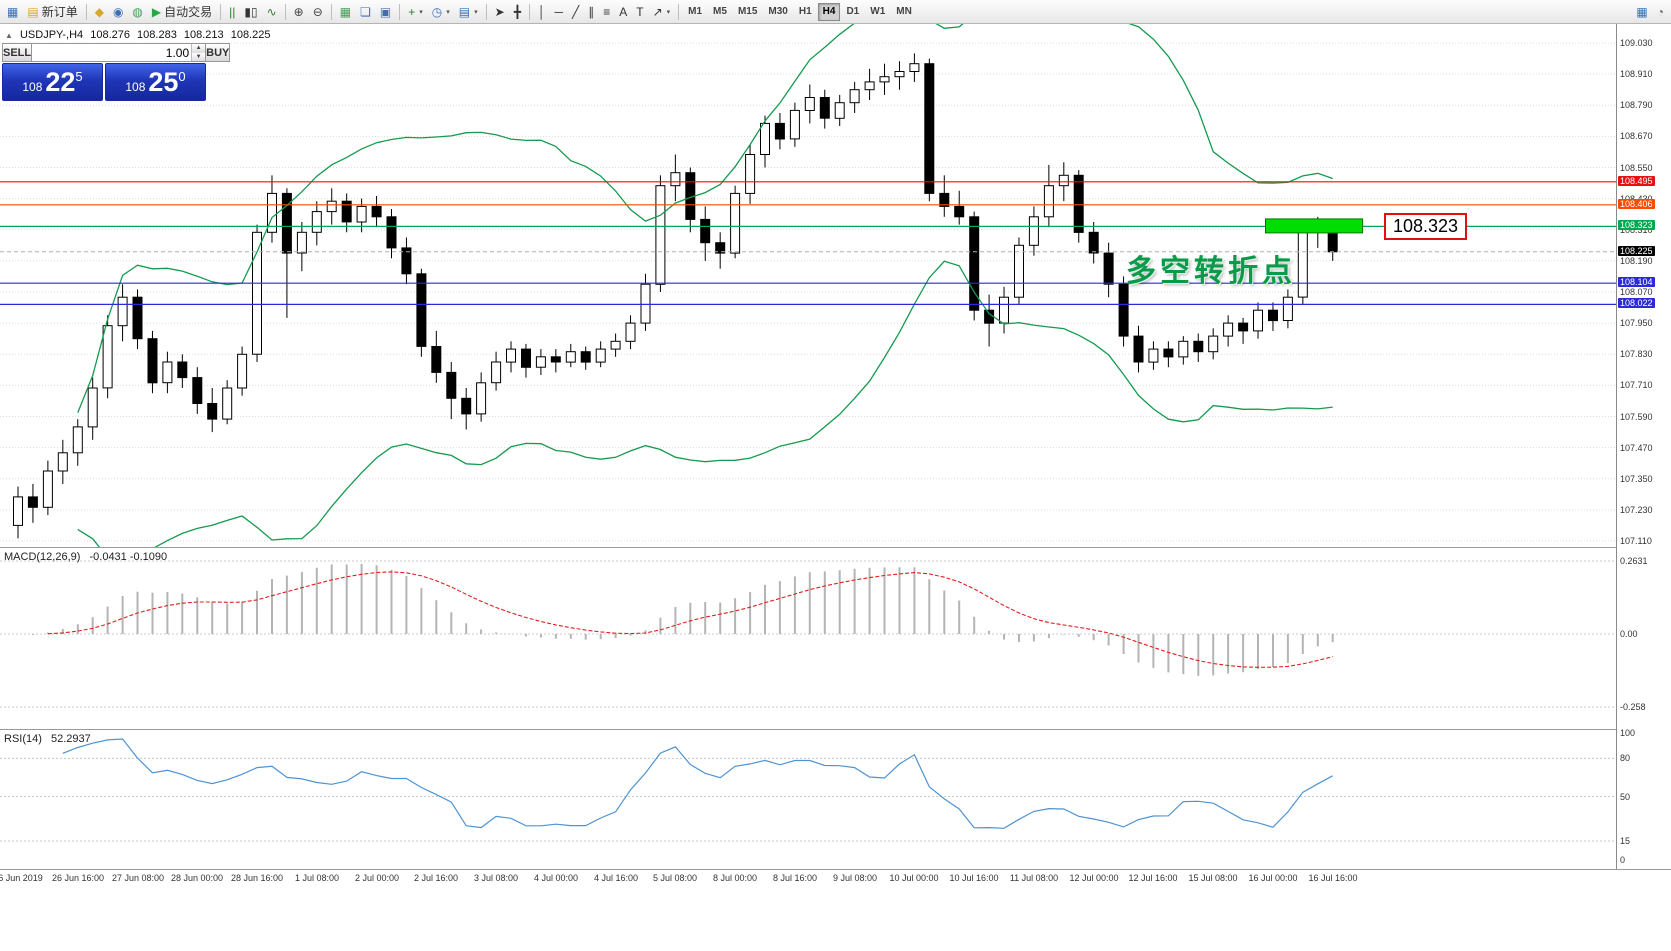  Describe the element at coordinates (1636, 43) in the screenshot. I see `price-axis-label: 109.030` at that location.